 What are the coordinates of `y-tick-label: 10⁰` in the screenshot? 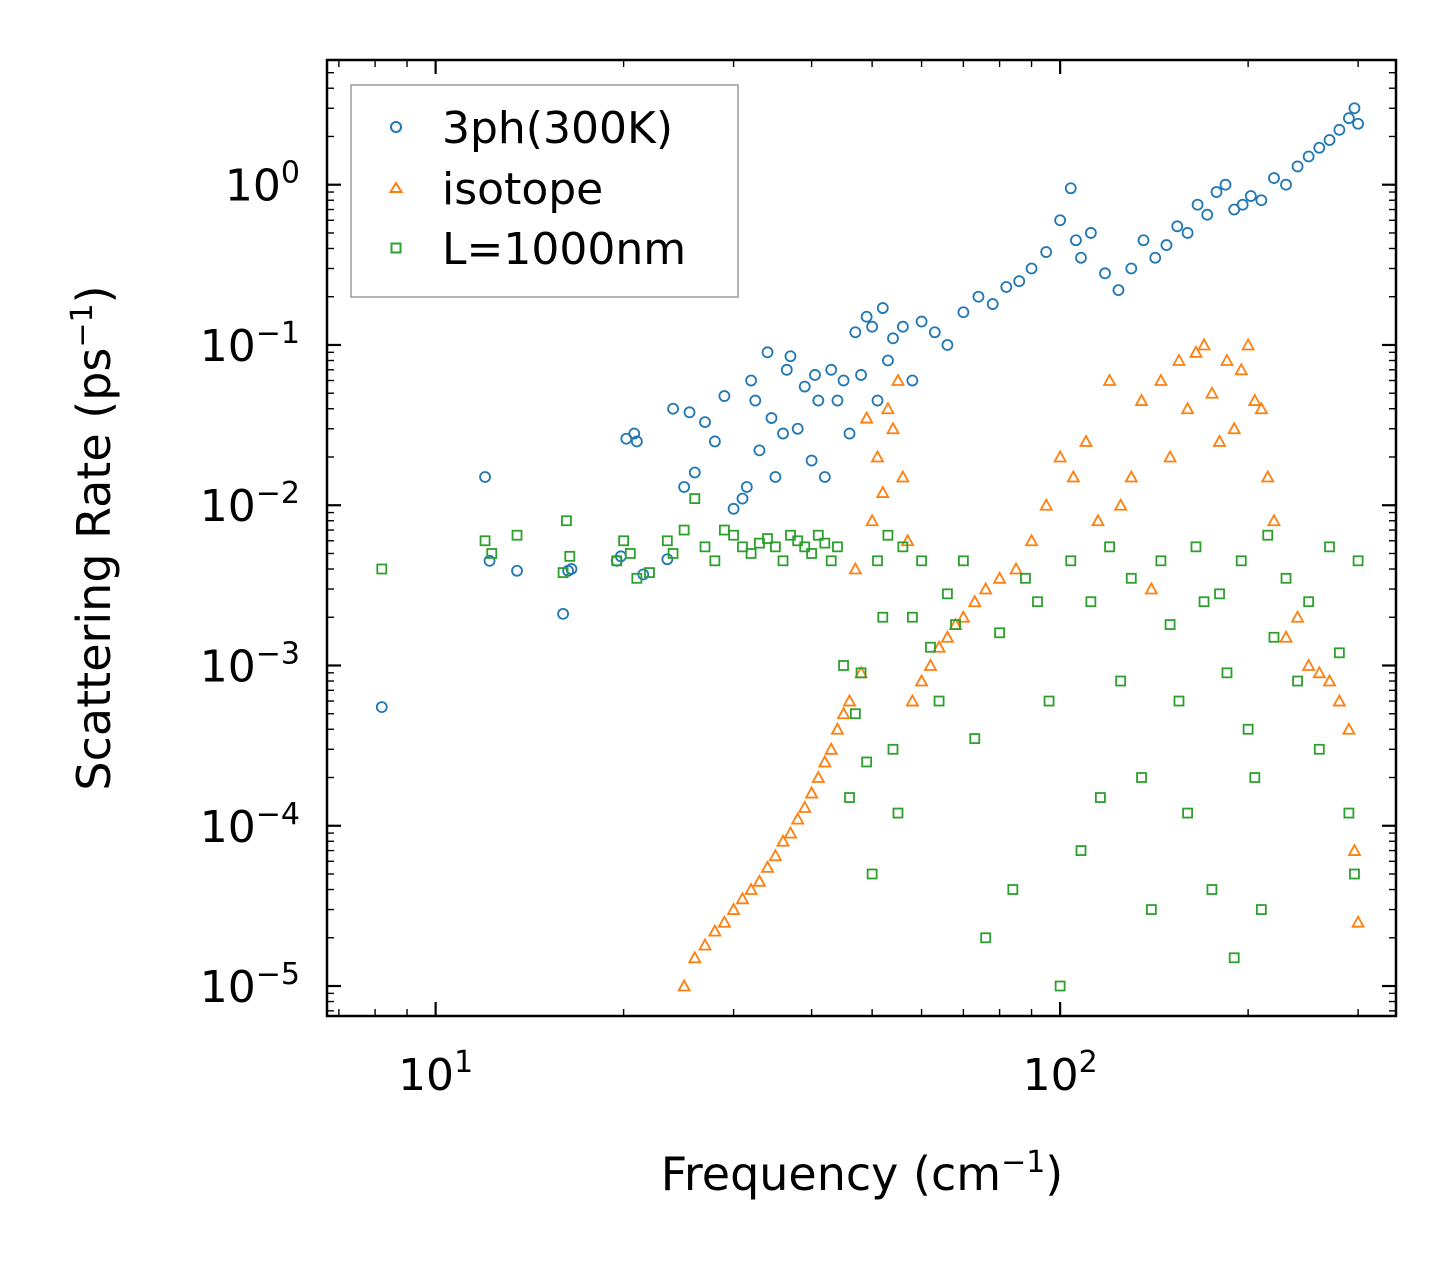 It's located at (262, 184).